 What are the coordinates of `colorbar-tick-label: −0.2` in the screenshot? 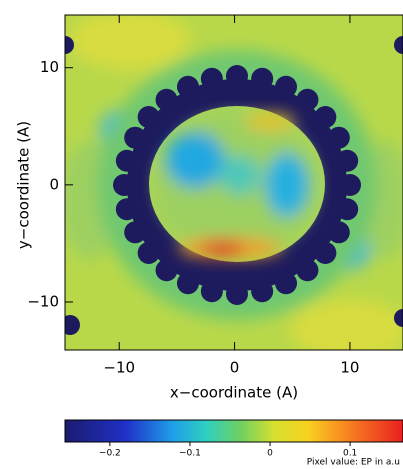 It's located at (110, 454).